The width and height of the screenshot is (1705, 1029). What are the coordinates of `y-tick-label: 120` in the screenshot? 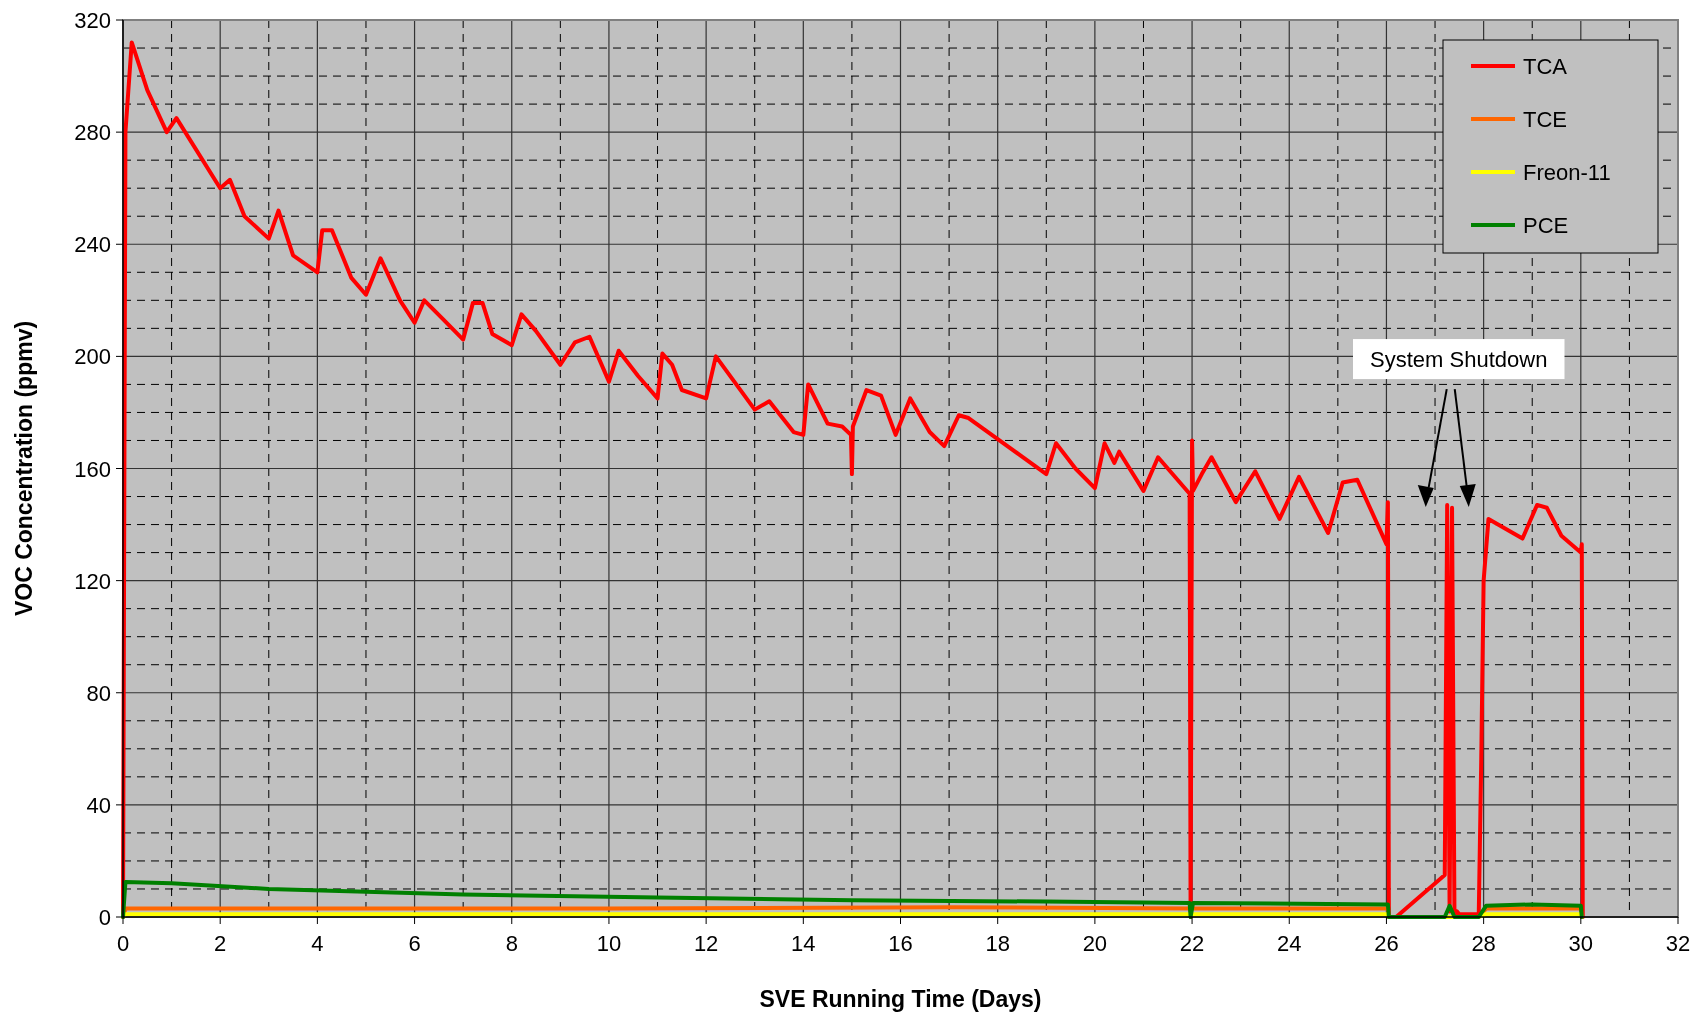 It's located at (92, 581).